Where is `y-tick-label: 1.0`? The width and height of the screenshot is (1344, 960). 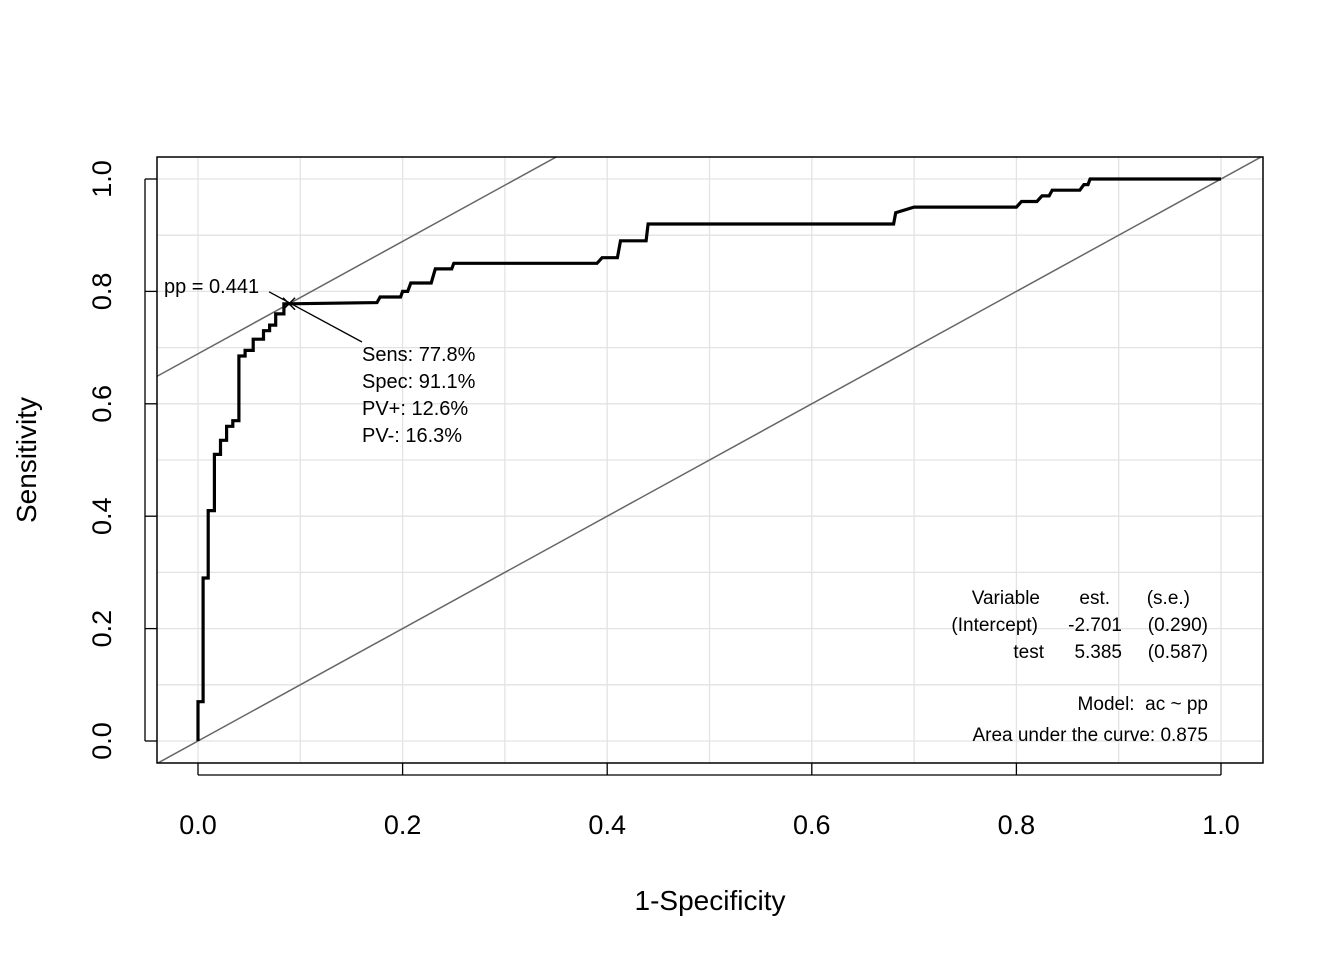 y-tick-label: 1.0 is located at coordinates (102, 179).